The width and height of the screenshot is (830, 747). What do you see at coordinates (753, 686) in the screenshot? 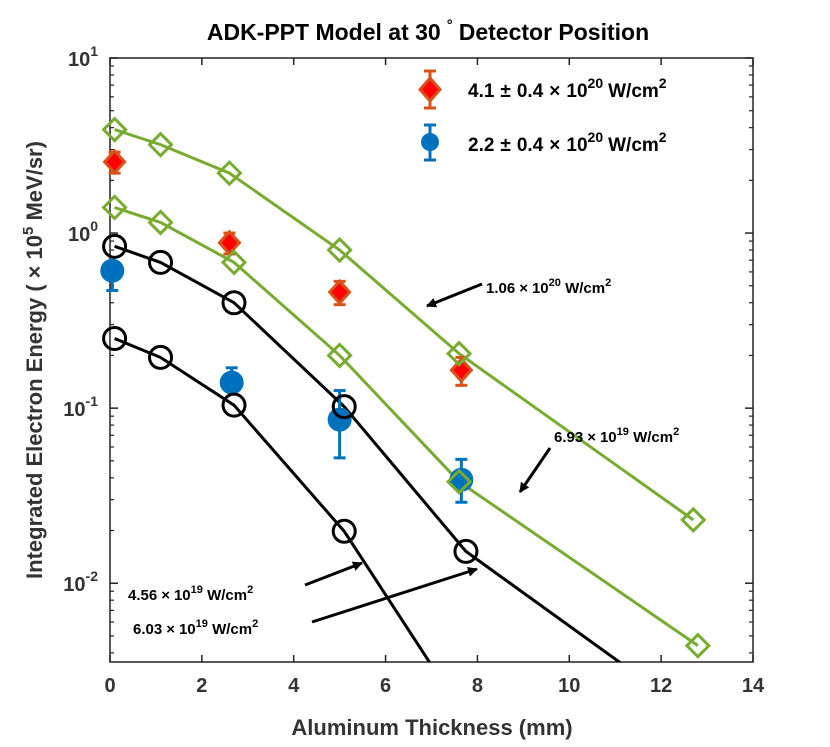
I see `x-tick-label: 14` at bounding box center [753, 686].